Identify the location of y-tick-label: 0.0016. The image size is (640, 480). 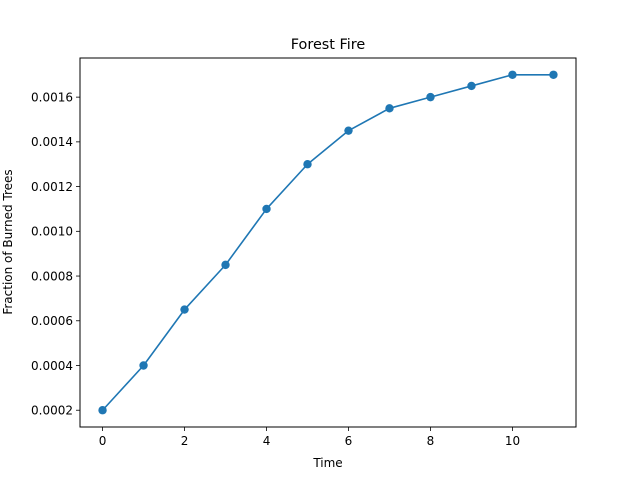
(52, 97).